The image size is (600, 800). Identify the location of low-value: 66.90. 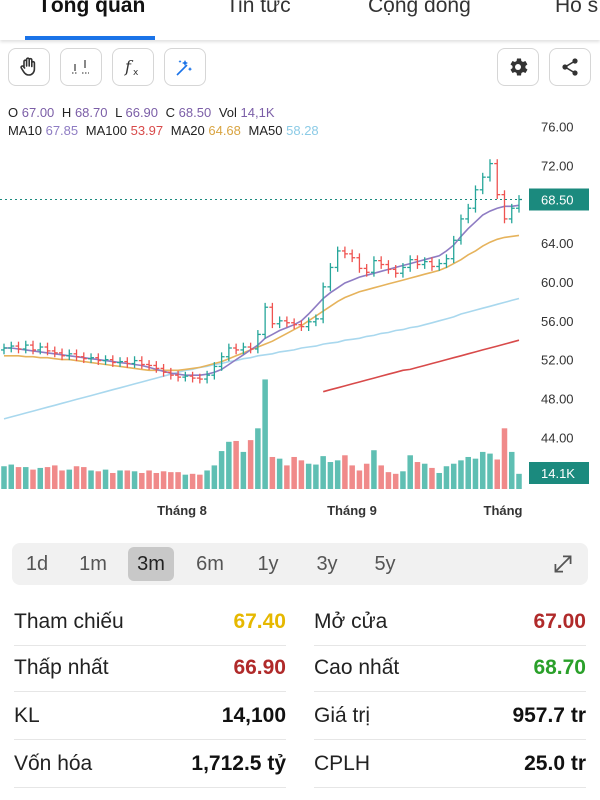
(142, 112).